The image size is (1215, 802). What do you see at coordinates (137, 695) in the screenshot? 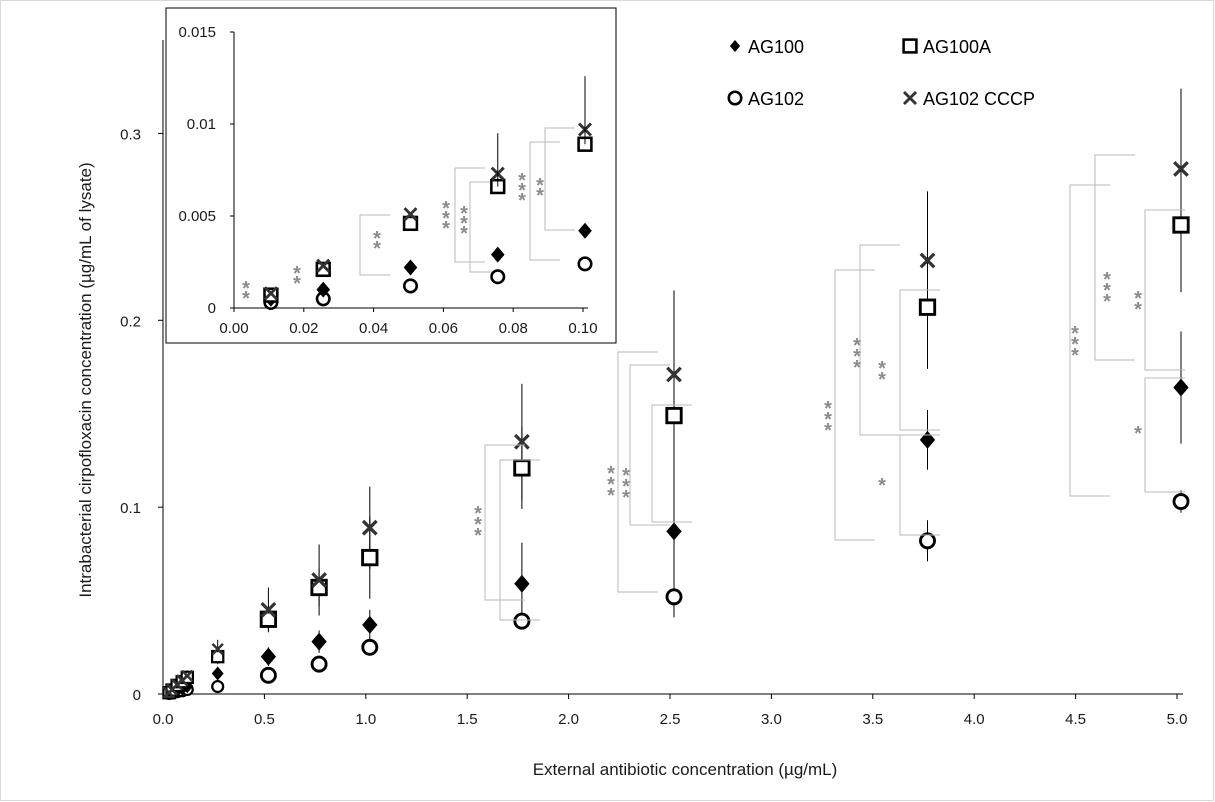
I see `y-tick-label: 0` at bounding box center [137, 695].